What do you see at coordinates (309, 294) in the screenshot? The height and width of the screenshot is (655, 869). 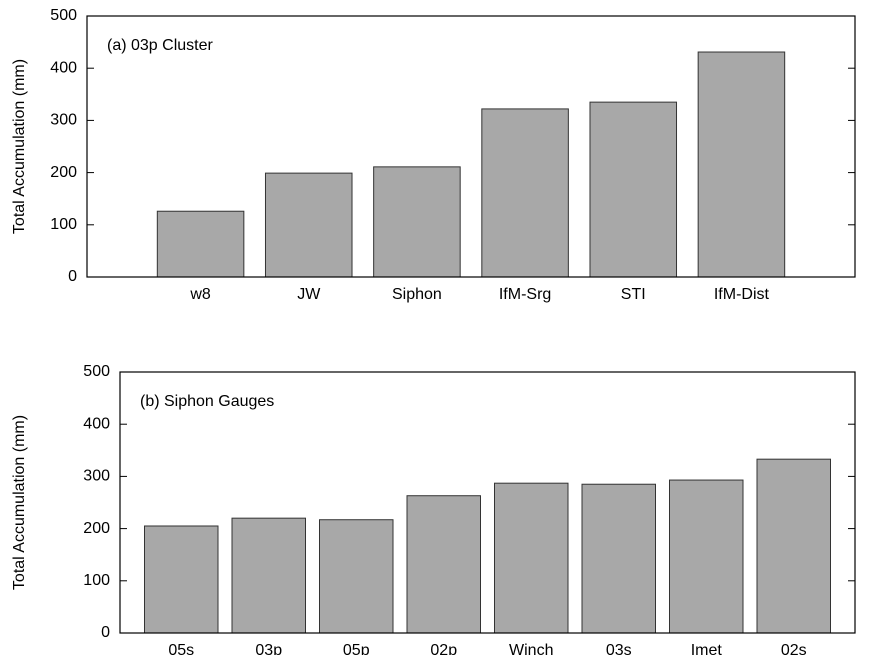 I see `x-tick-label: JW` at bounding box center [309, 294].